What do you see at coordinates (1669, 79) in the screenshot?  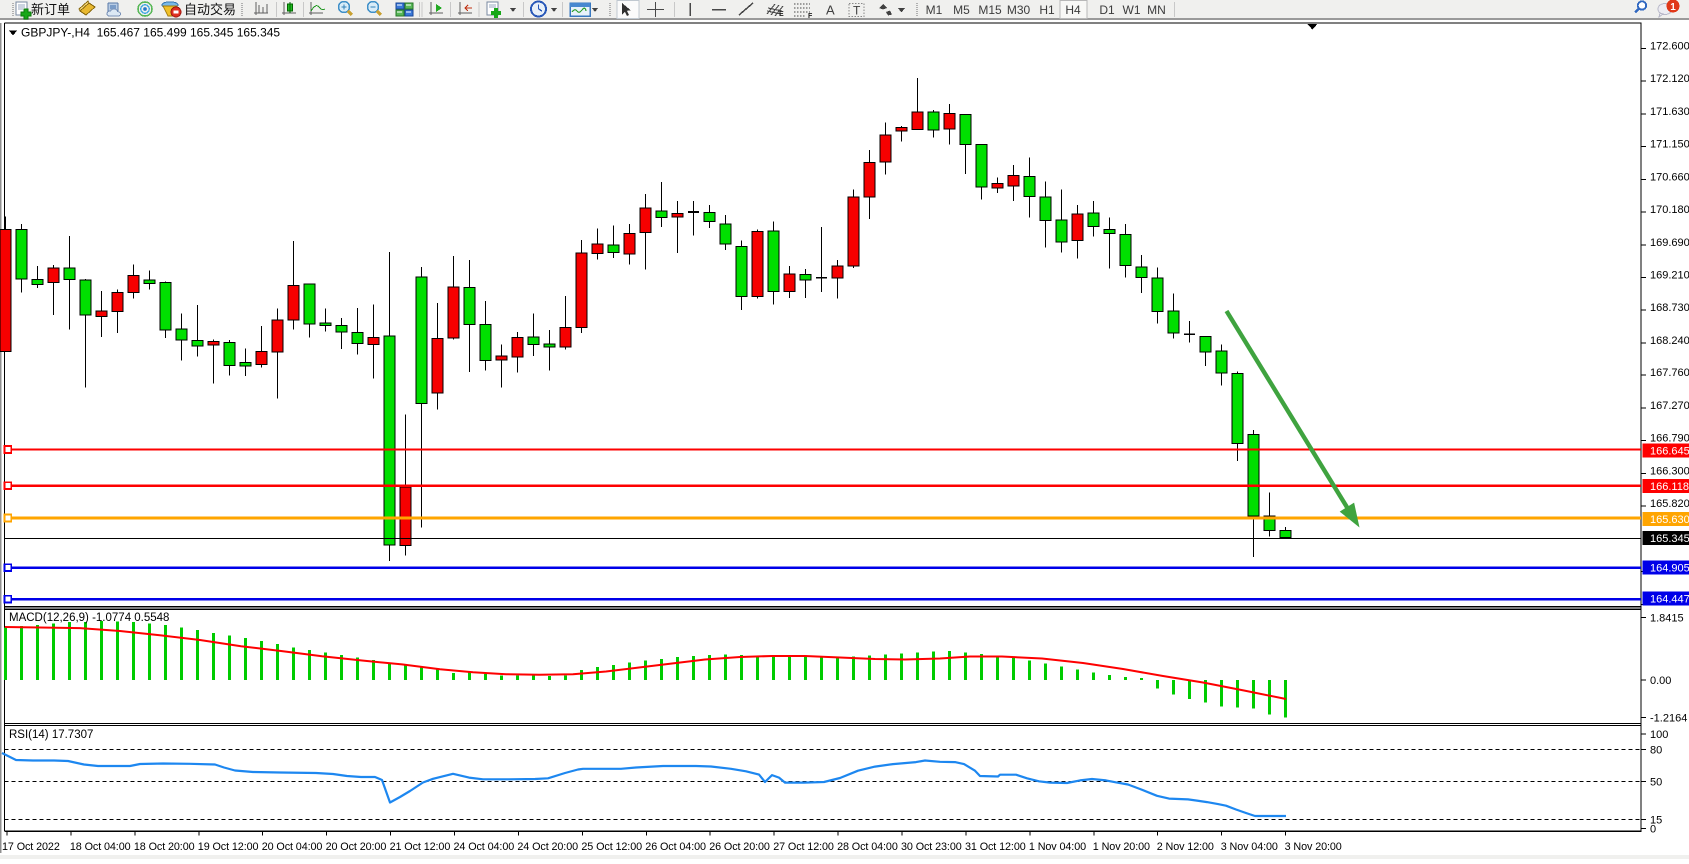 I see `svg-text: 172.120` at bounding box center [1669, 79].